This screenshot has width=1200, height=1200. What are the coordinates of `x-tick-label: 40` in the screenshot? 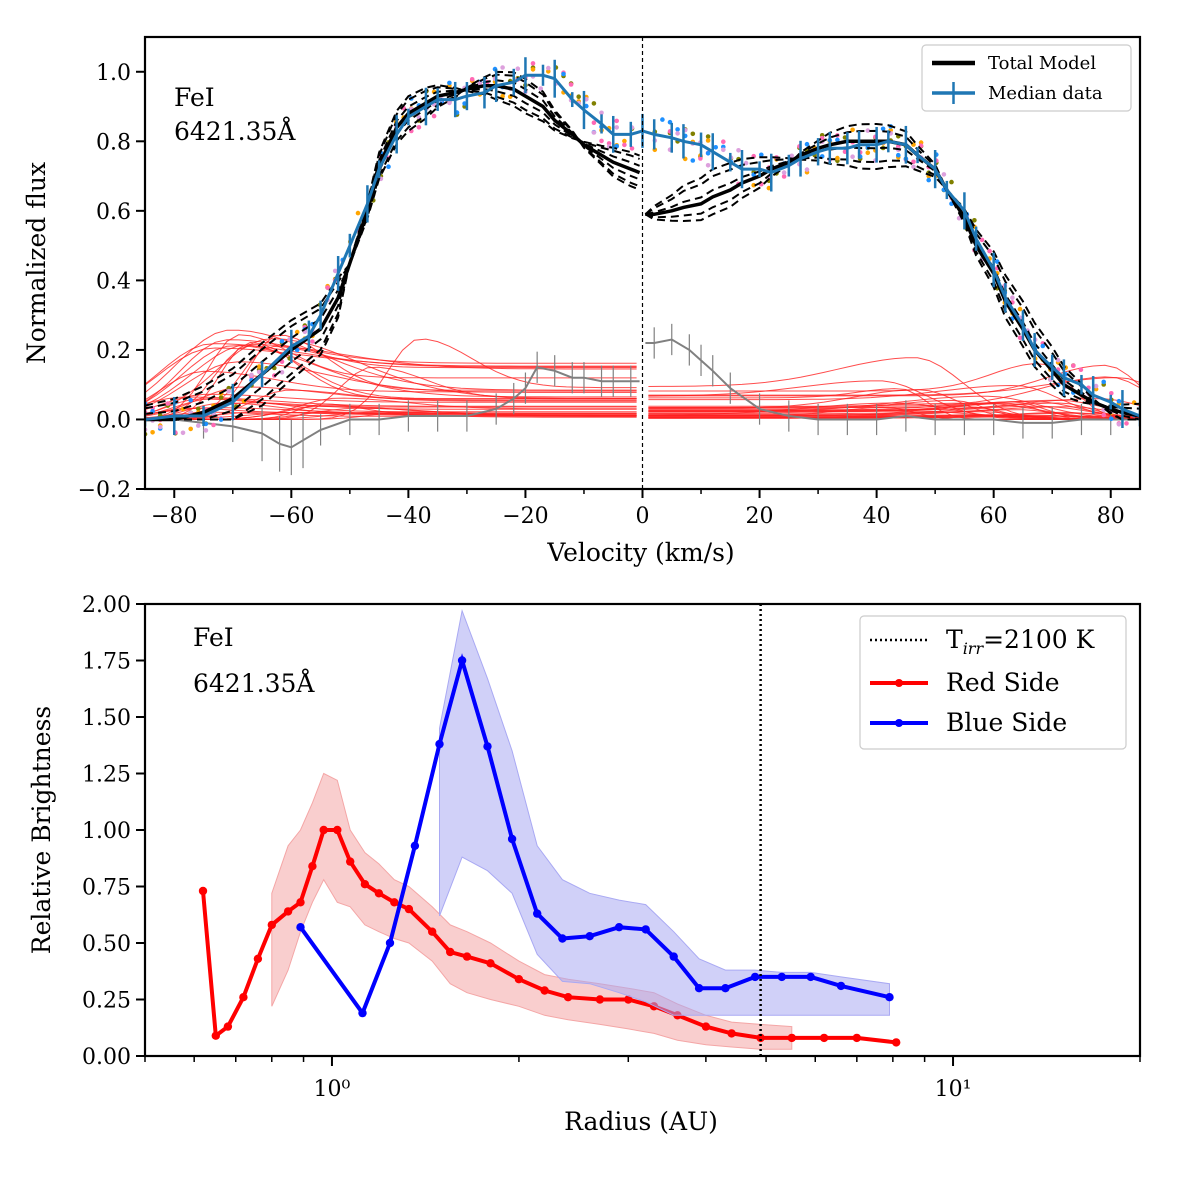 It's located at (877, 516).